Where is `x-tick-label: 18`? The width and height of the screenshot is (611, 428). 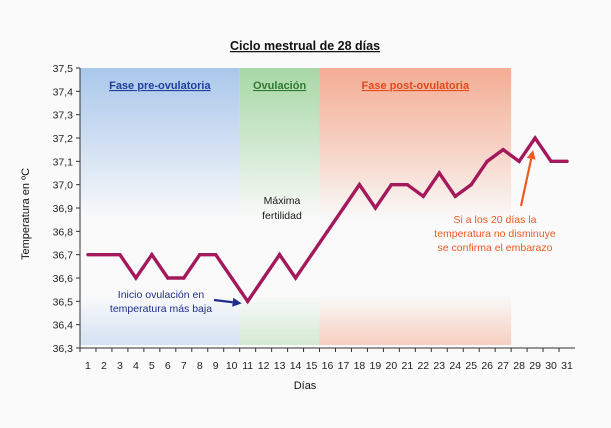 x-tick-label: 18 is located at coordinates (360, 366).